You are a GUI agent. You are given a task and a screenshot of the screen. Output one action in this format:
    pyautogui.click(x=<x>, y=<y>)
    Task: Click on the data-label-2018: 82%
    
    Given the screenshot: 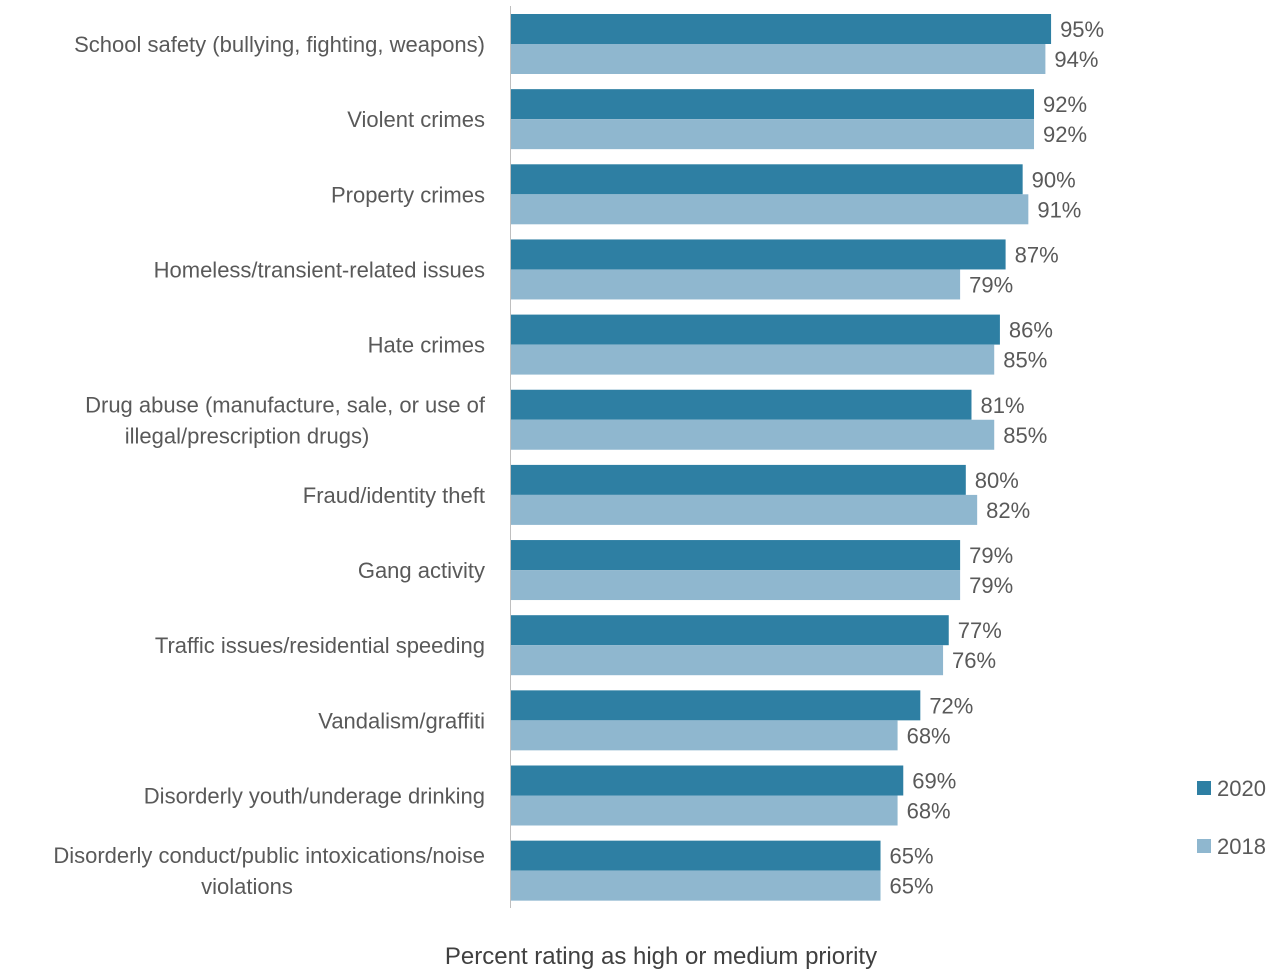 What is the action you would take?
    pyautogui.click(x=1008, y=510)
    